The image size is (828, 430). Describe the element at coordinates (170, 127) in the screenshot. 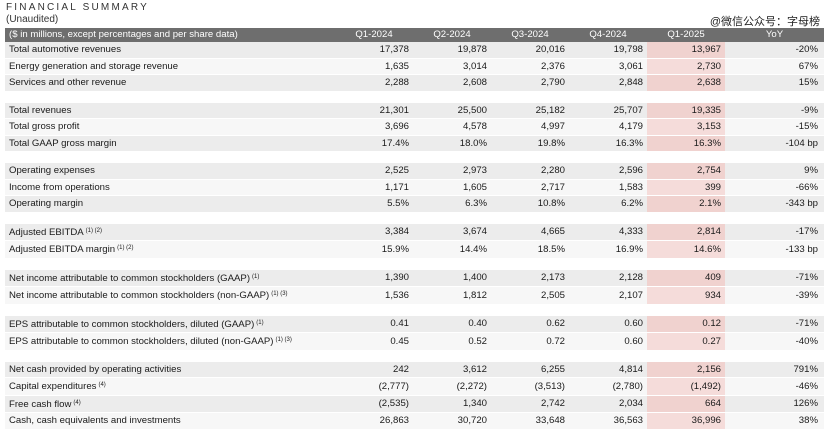

I see `row-label-cell: Total gross profit` at that location.